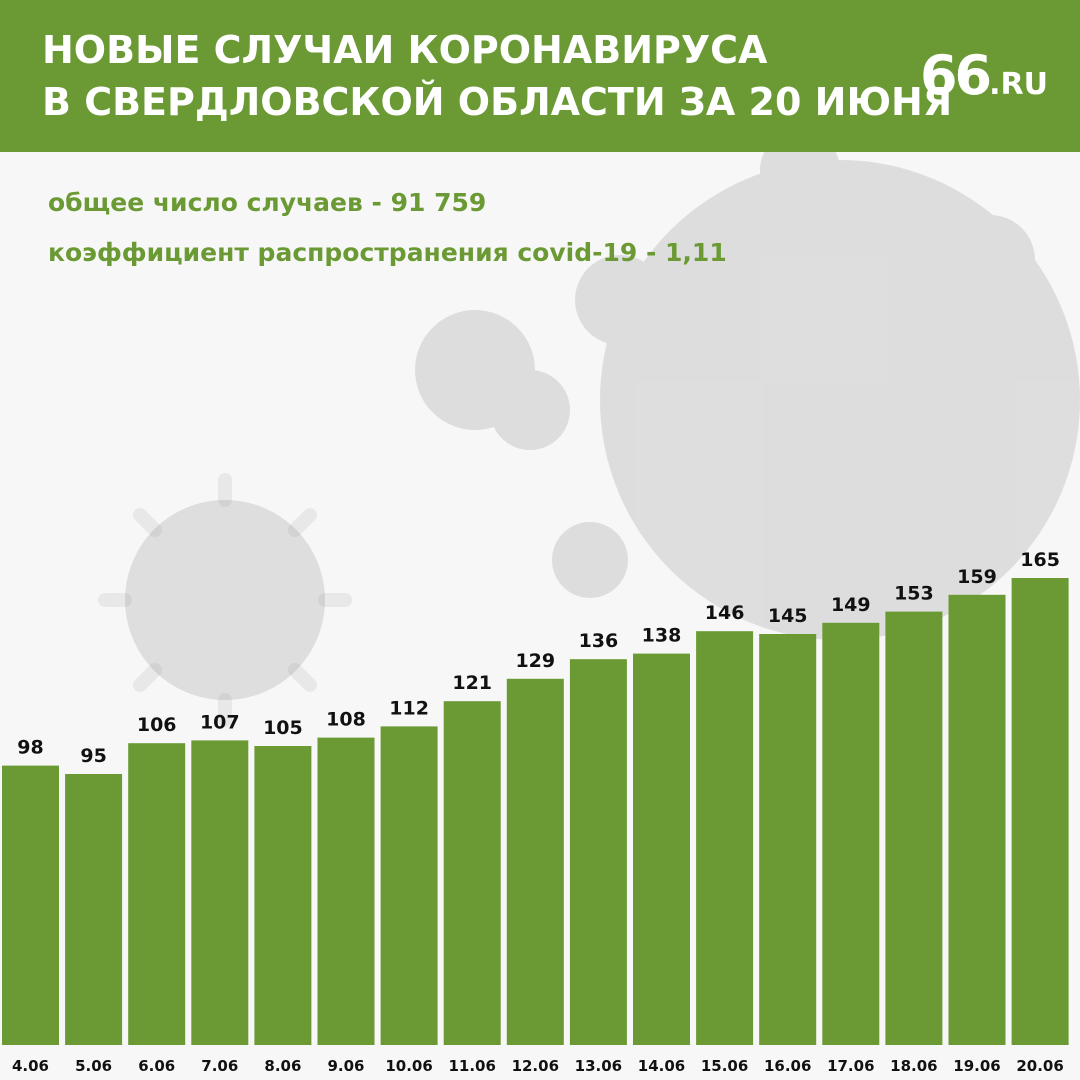  What do you see at coordinates (93, 756) in the screenshot?
I see `bar-value-label: 95` at bounding box center [93, 756].